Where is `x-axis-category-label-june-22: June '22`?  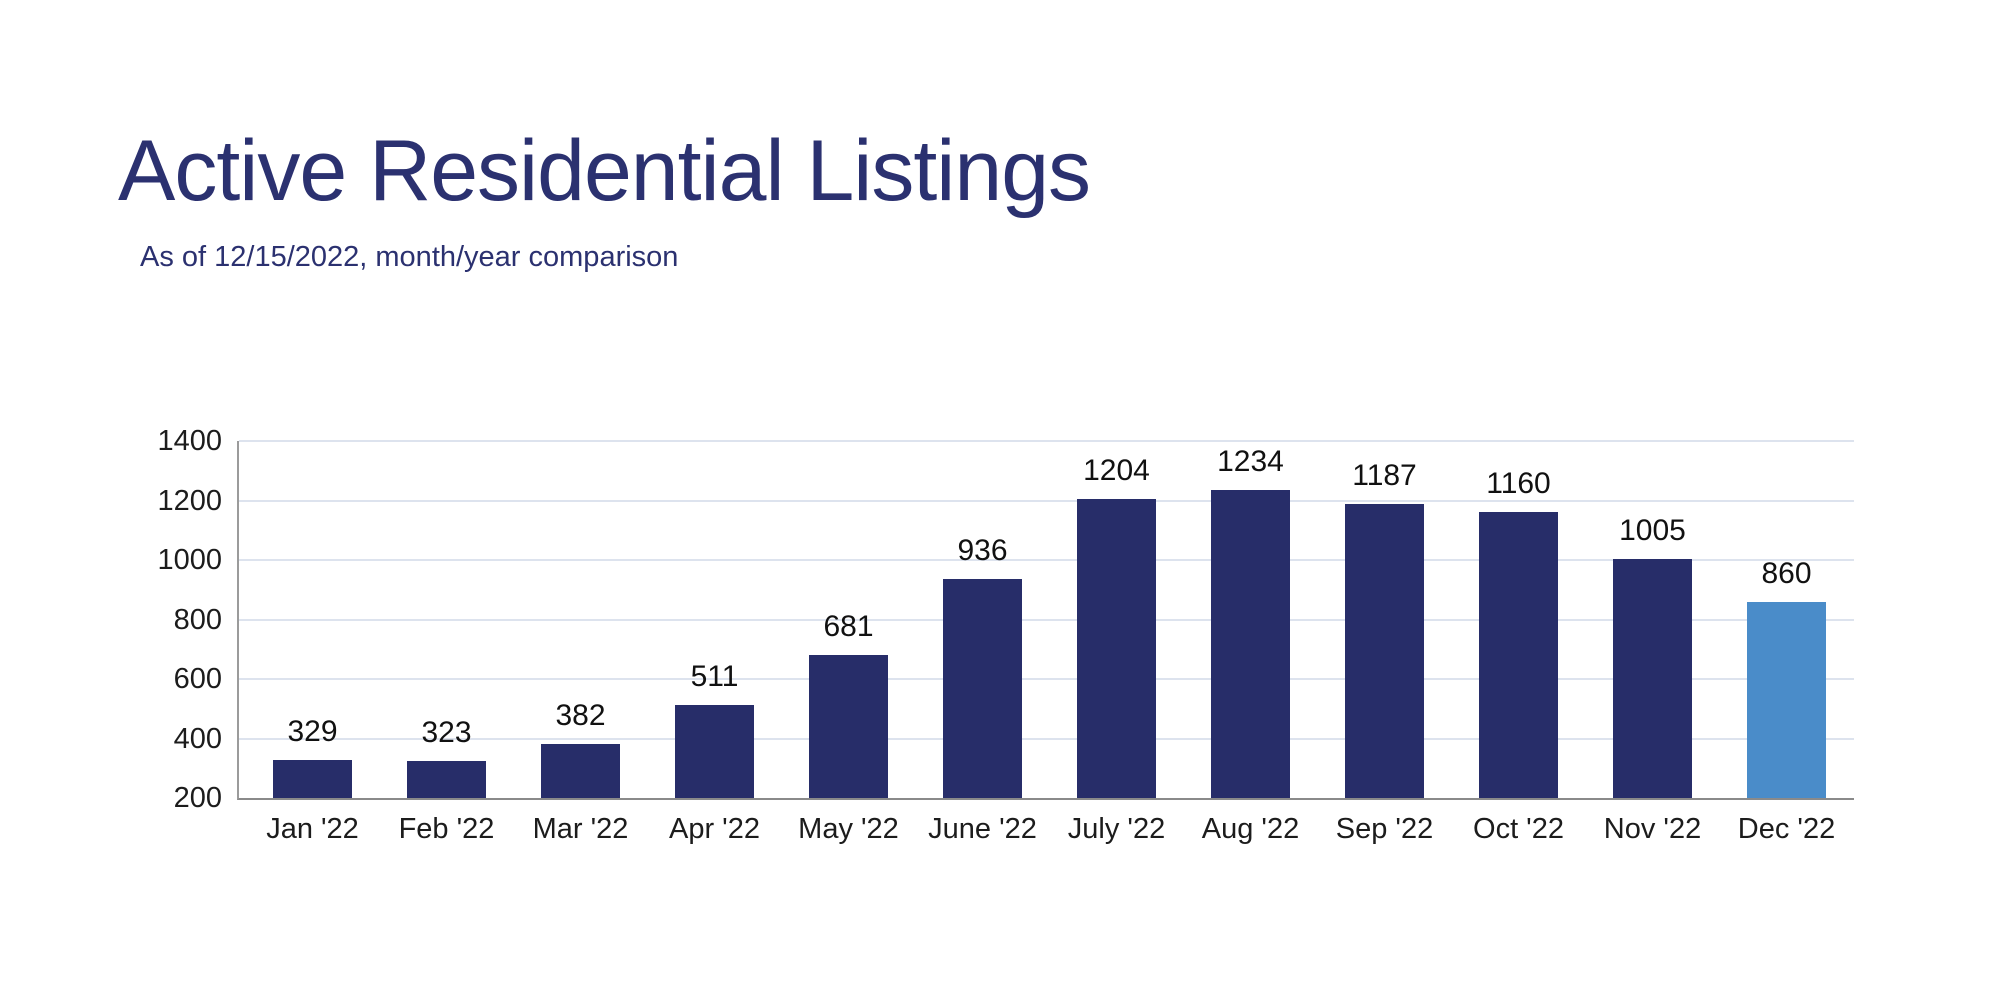 x-axis-category-label-june-22: June '22 is located at coordinates (982, 829).